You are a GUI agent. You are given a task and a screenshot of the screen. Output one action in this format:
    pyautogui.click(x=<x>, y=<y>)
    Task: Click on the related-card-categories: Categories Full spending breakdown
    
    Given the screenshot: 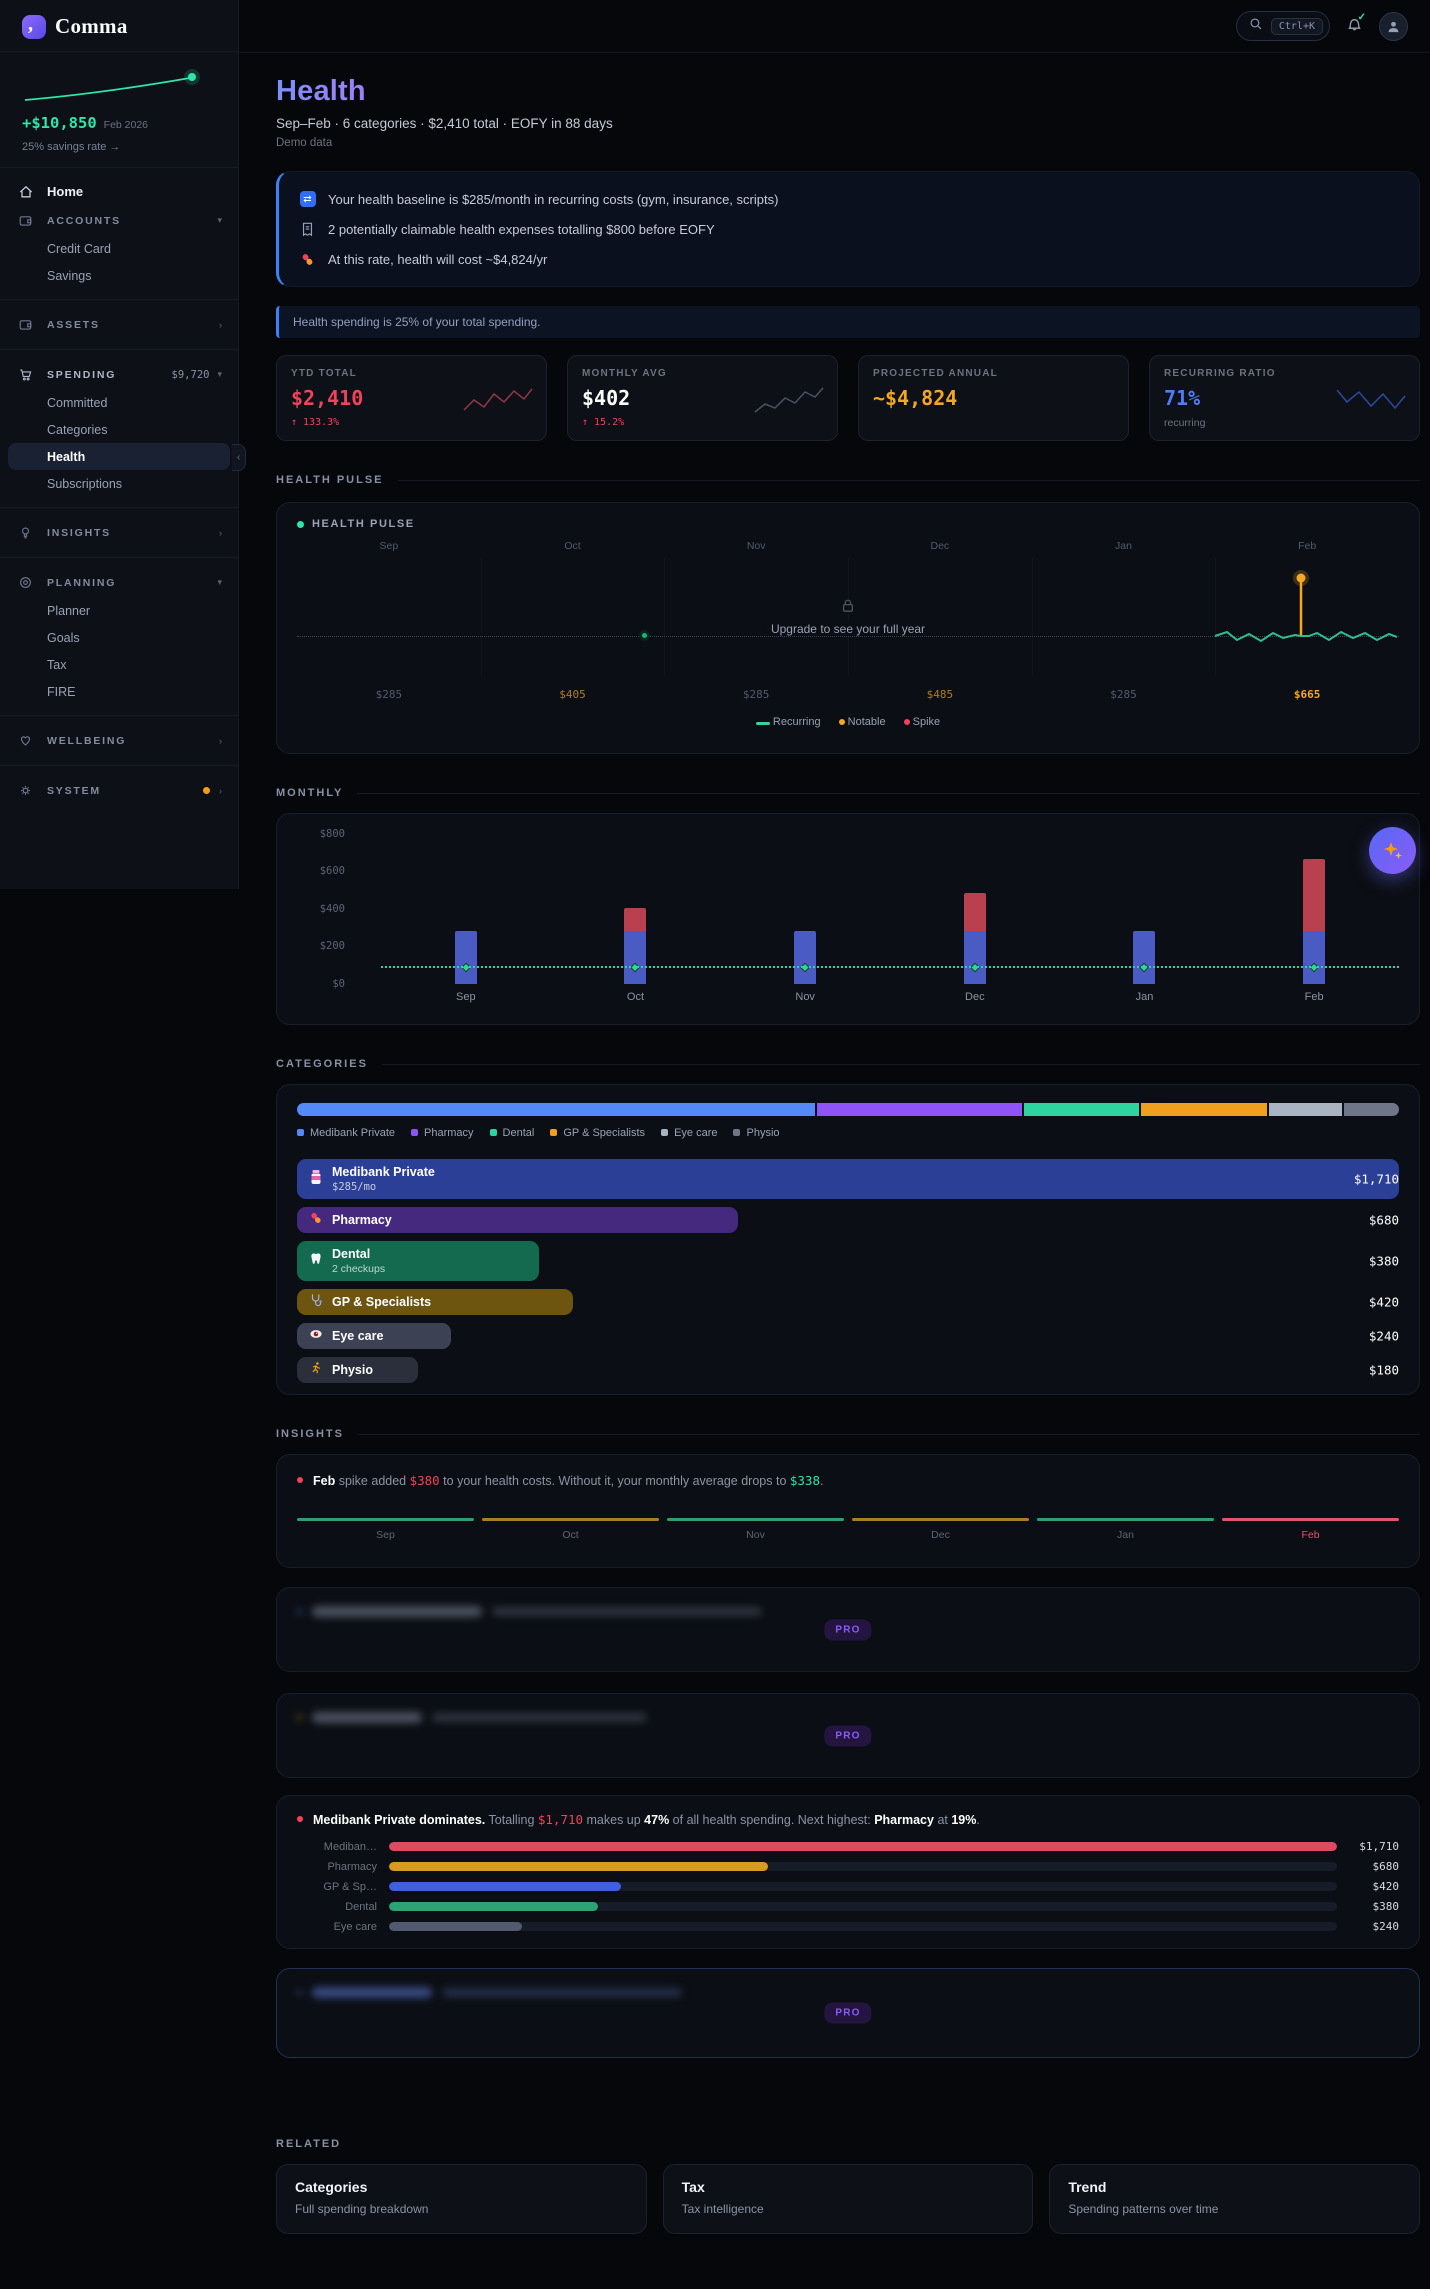 What is the action you would take?
    pyautogui.click(x=461, y=2199)
    